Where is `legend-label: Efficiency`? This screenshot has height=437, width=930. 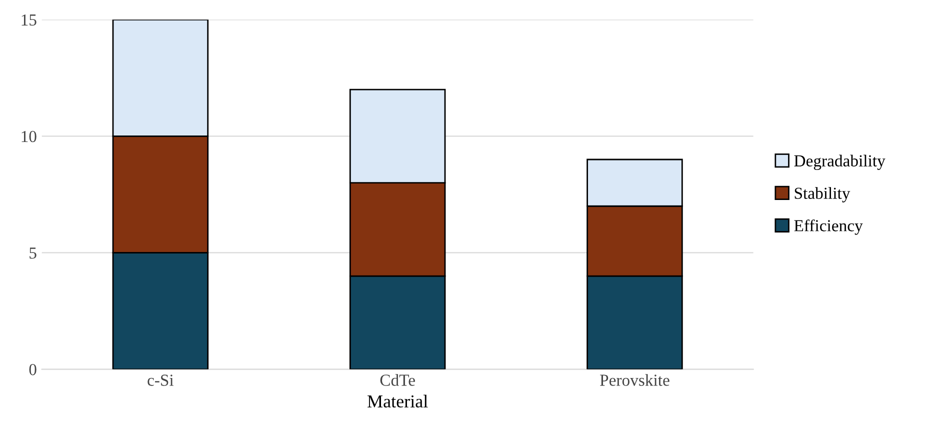
legend-label: Efficiency is located at coordinates (828, 227).